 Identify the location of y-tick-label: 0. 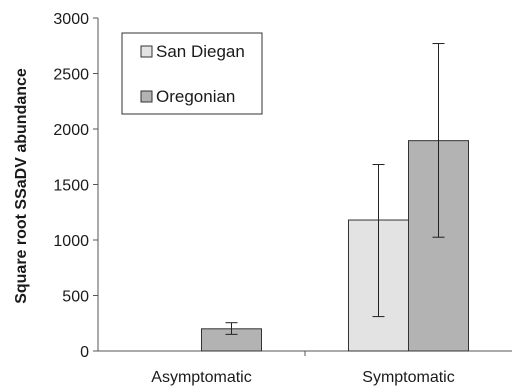
(84, 352).